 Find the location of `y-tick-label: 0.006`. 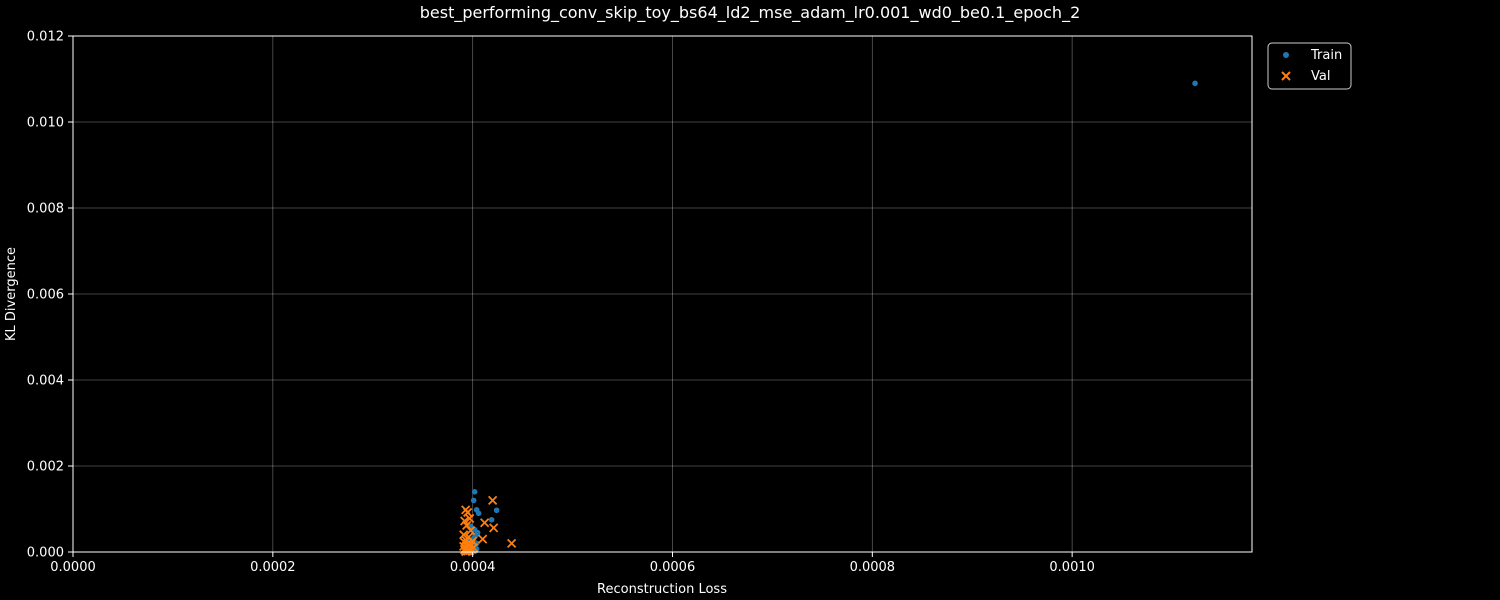

y-tick-label: 0.006 is located at coordinates (45, 295).